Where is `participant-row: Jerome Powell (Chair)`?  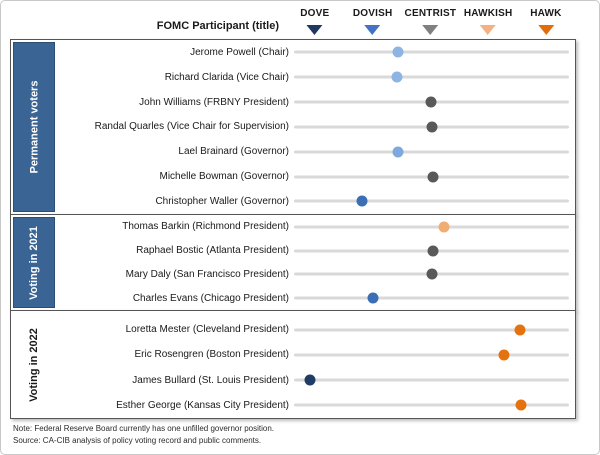
participant-row: Jerome Powell (Chair) is located at coordinates (316, 52).